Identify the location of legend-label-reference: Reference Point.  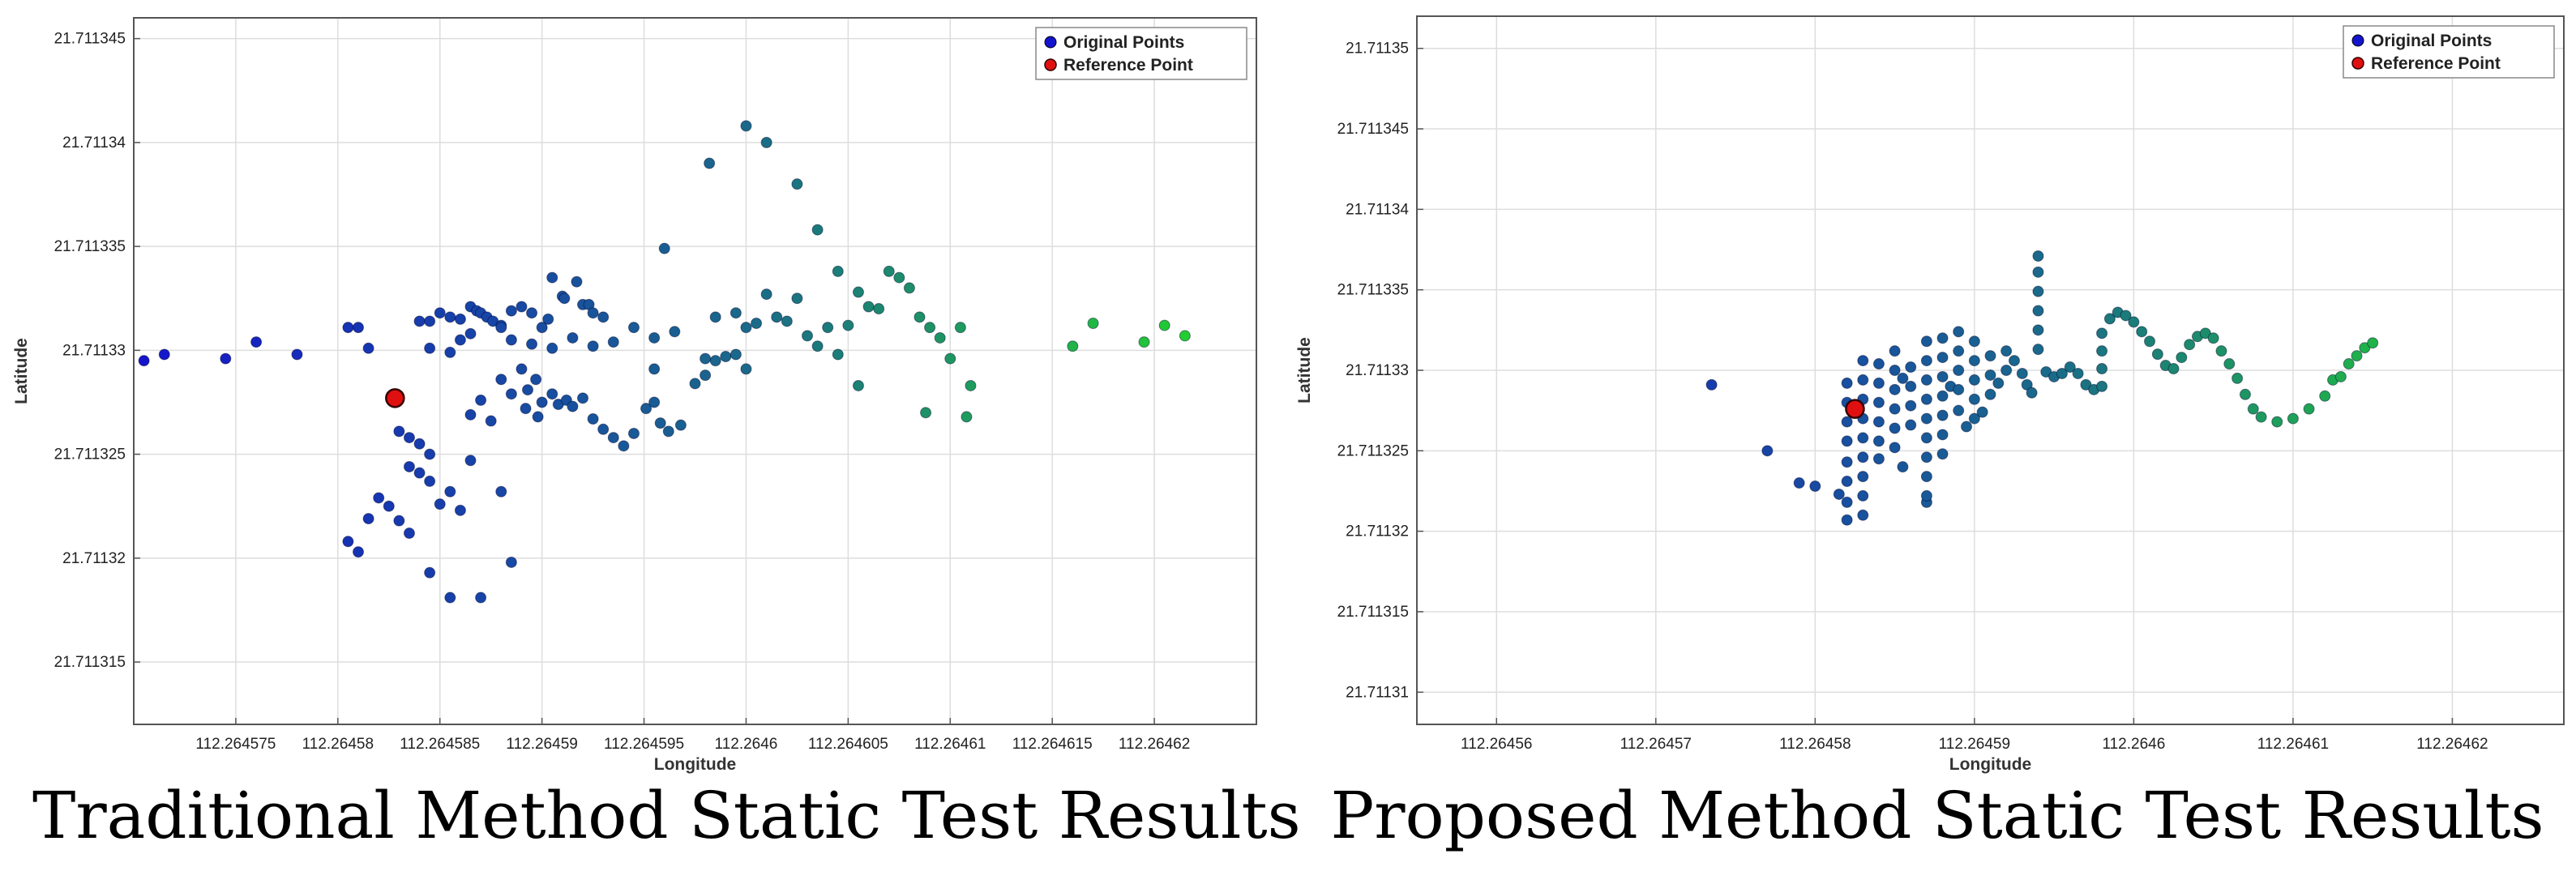
(2436, 64).